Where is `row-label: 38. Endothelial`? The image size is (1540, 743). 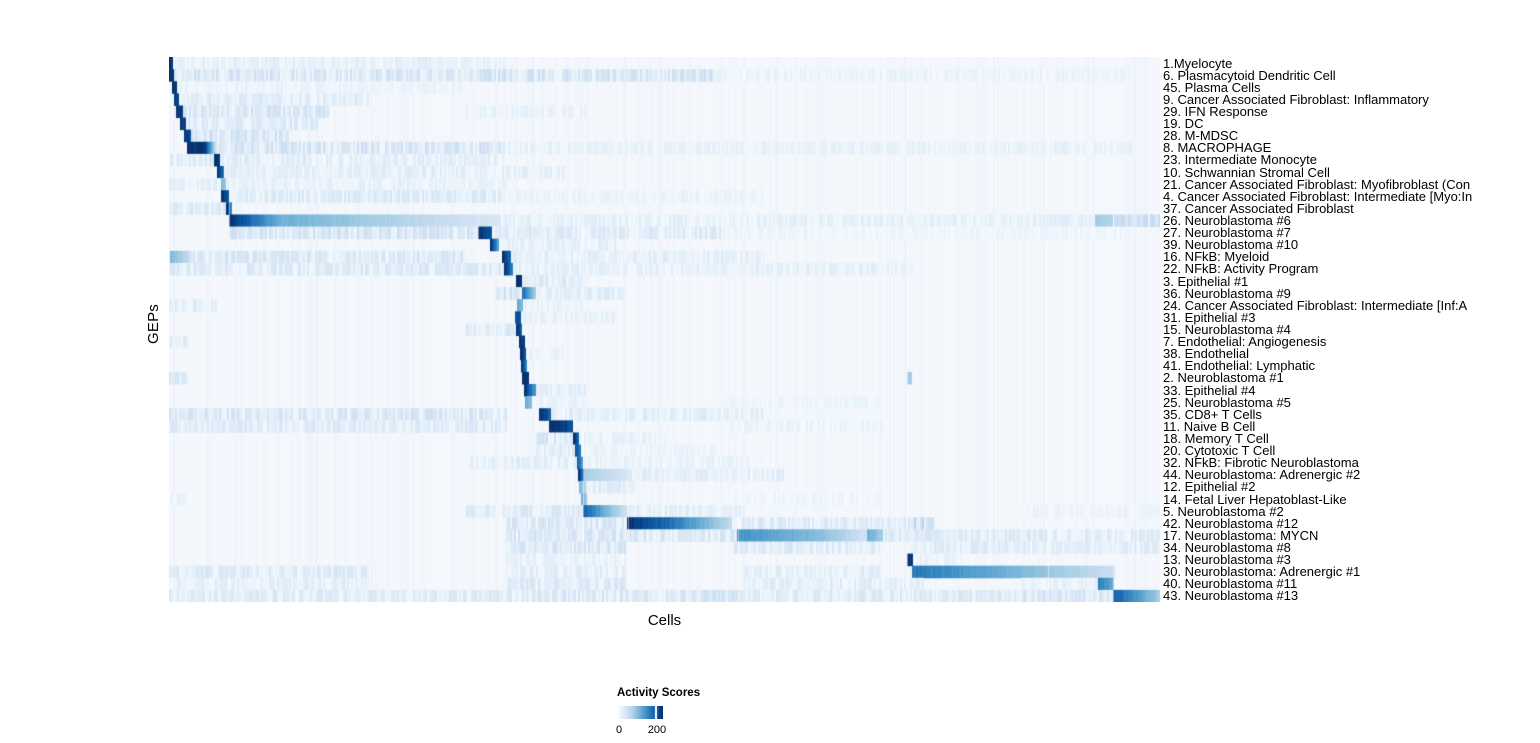 row-label: 38. Endothelial is located at coordinates (1206, 354).